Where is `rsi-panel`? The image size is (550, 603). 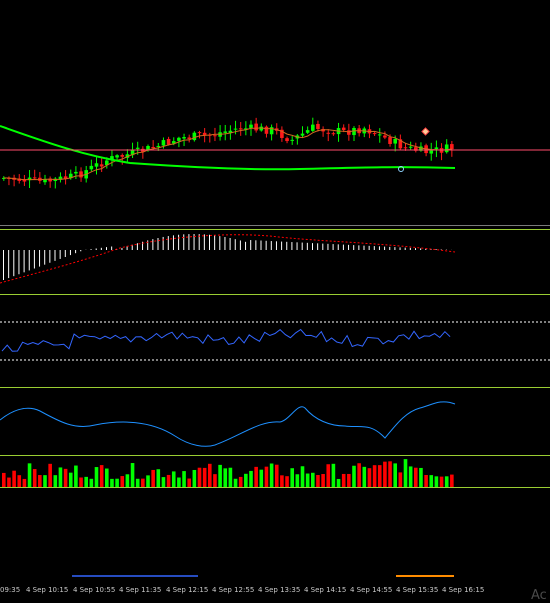
rsi-panel is located at coordinates (275, 341).